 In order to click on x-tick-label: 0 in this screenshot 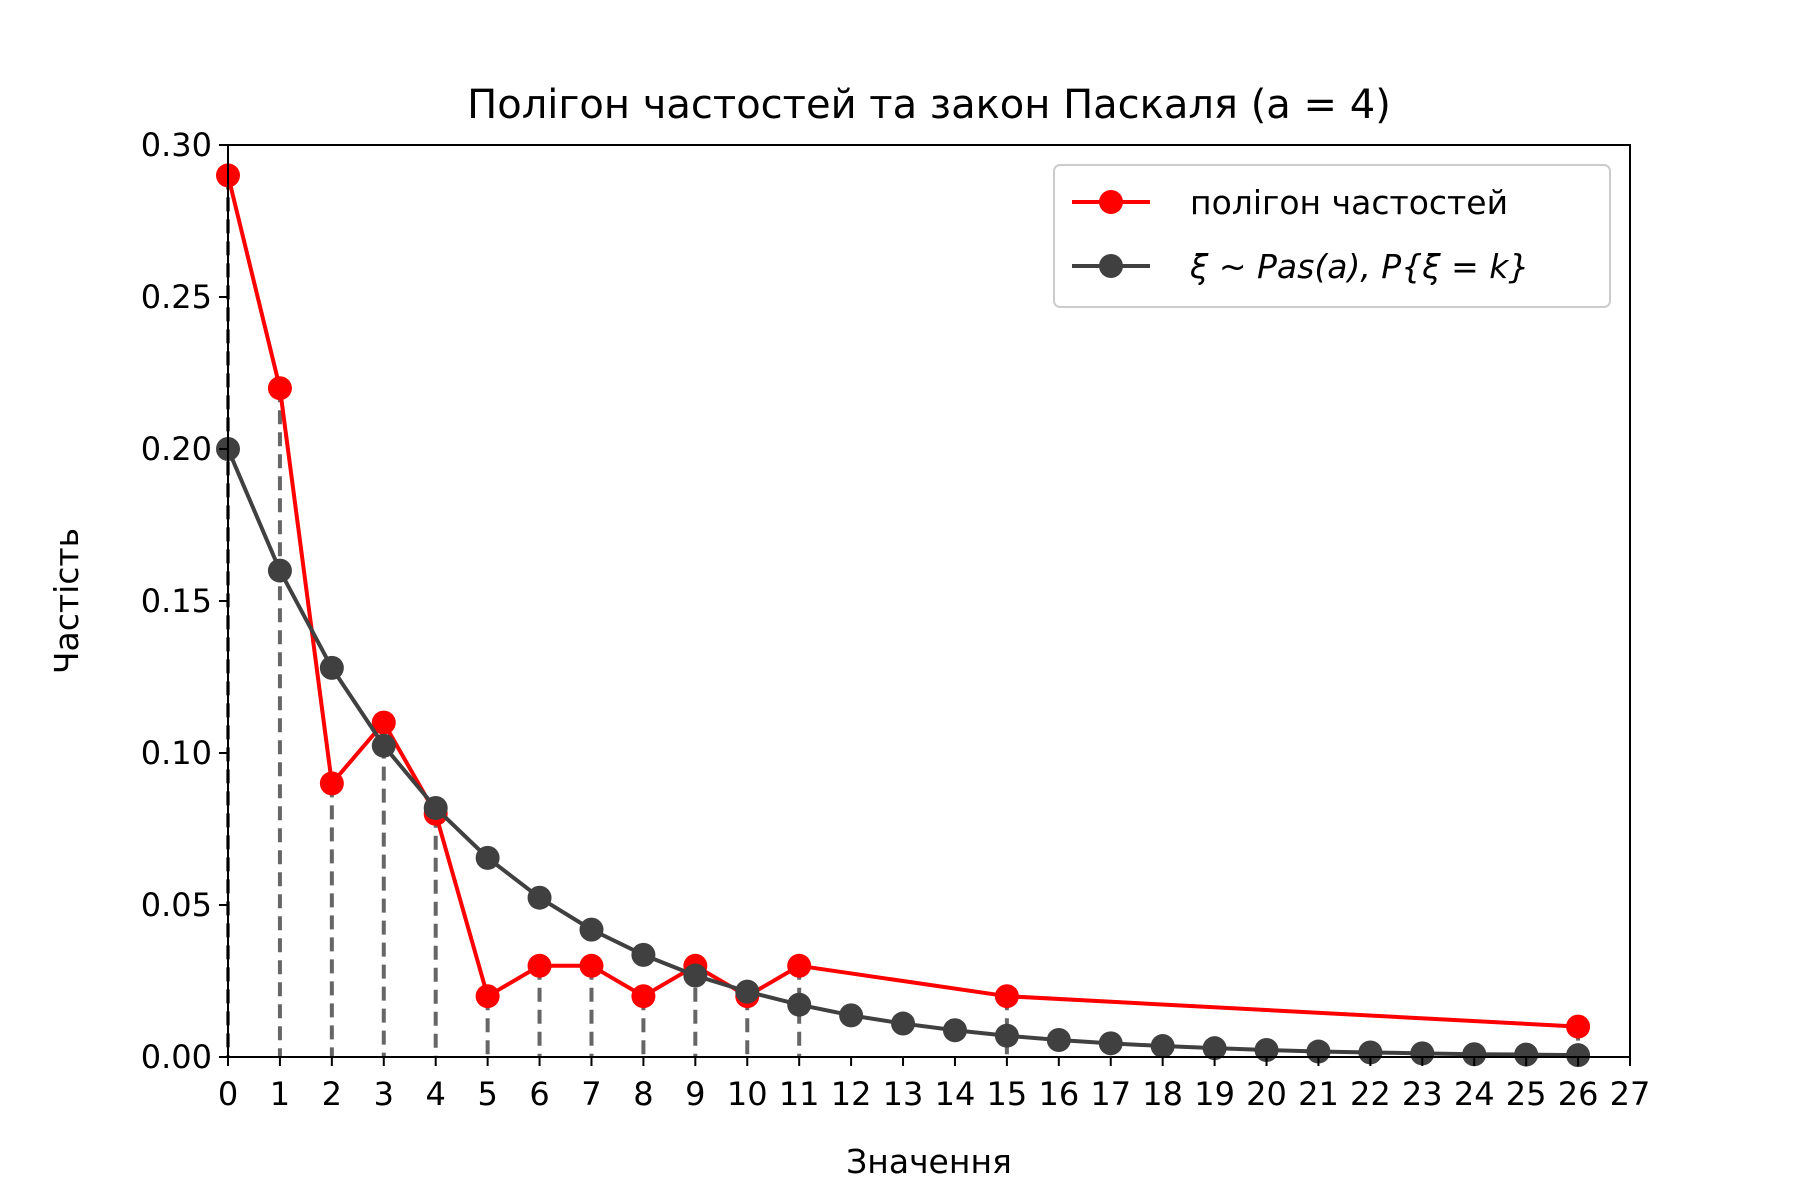, I will do `click(228, 1094)`.